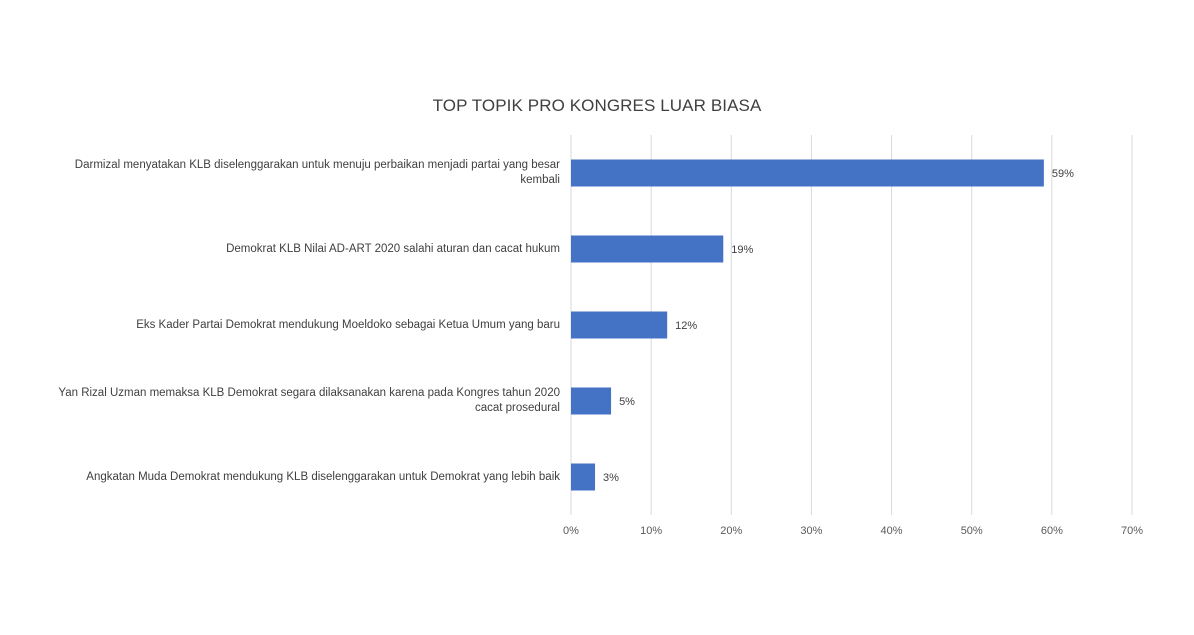 The height and width of the screenshot is (635, 1194). Describe the element at coordinates (1132, 531) in the screenshot. I see `x-tick-label: 70%` at that location.